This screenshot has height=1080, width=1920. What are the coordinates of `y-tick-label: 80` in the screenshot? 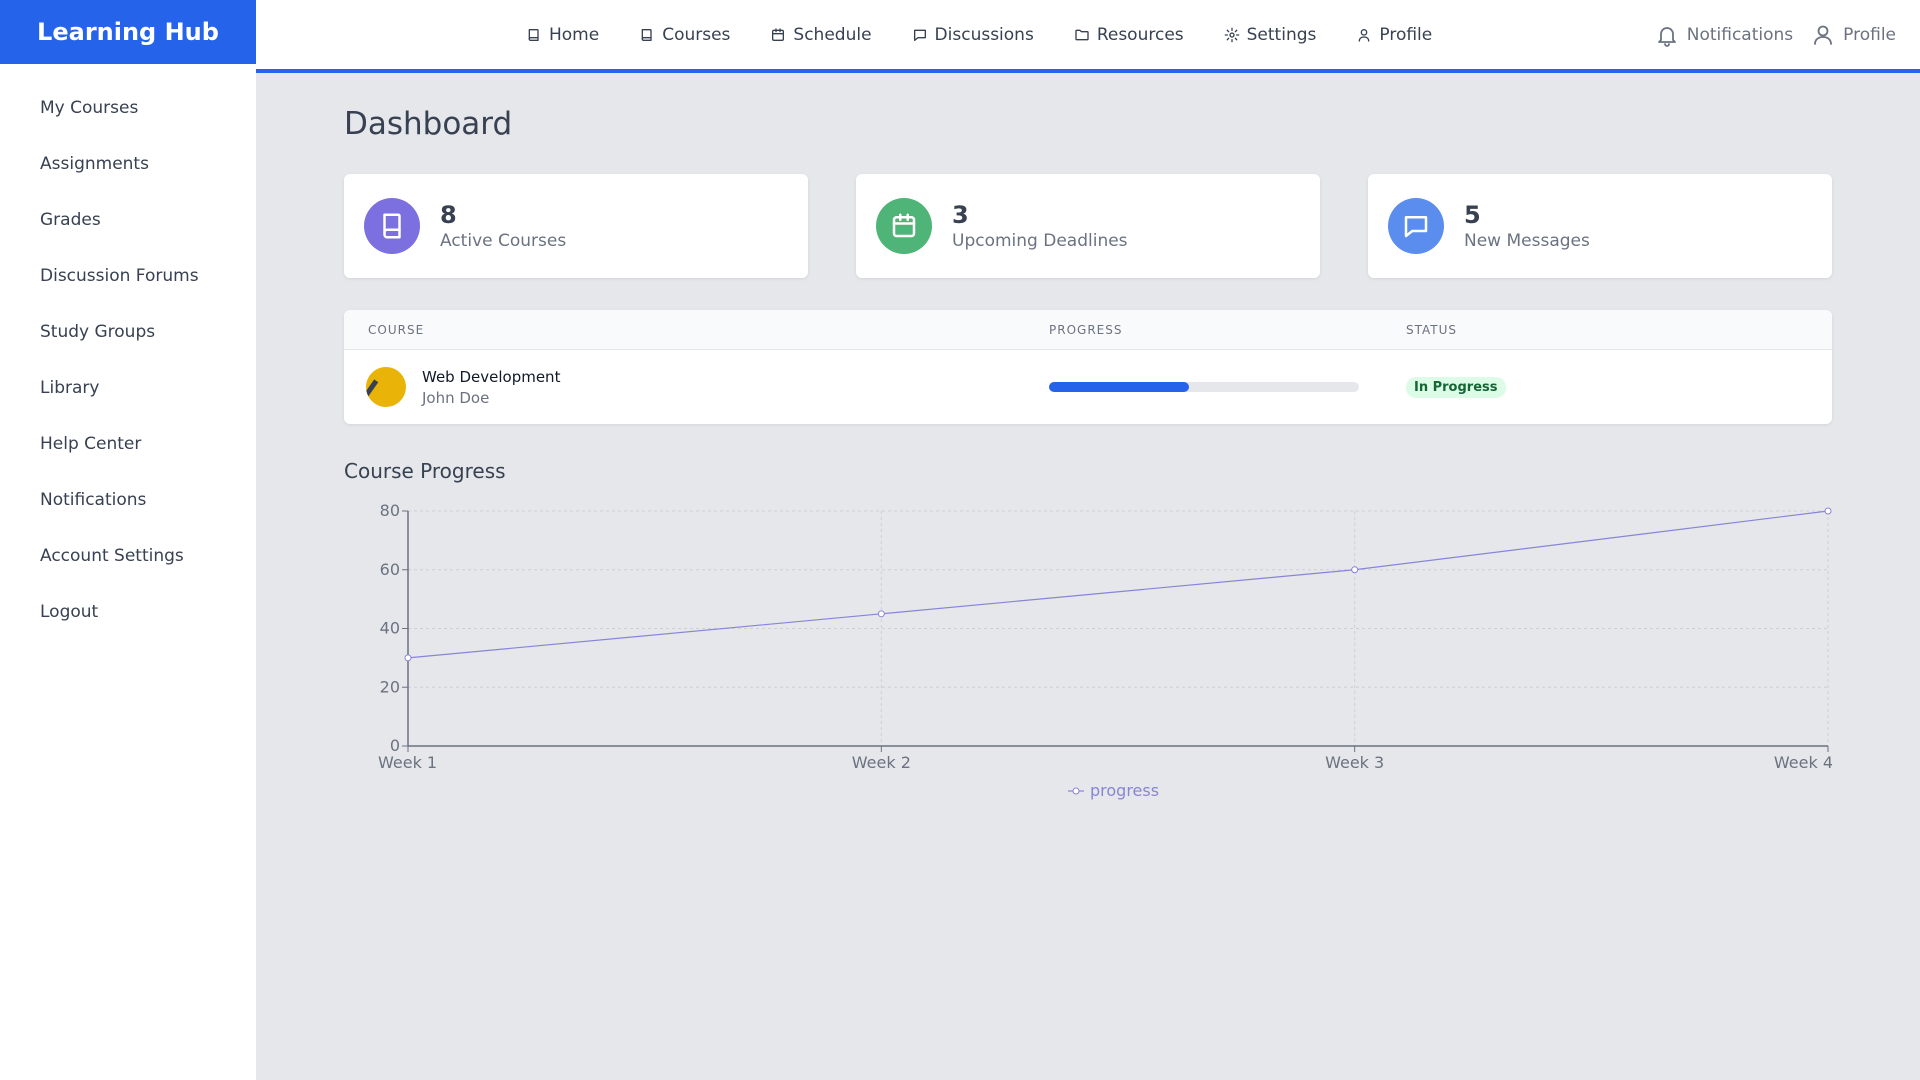 It's located at (390, 510).